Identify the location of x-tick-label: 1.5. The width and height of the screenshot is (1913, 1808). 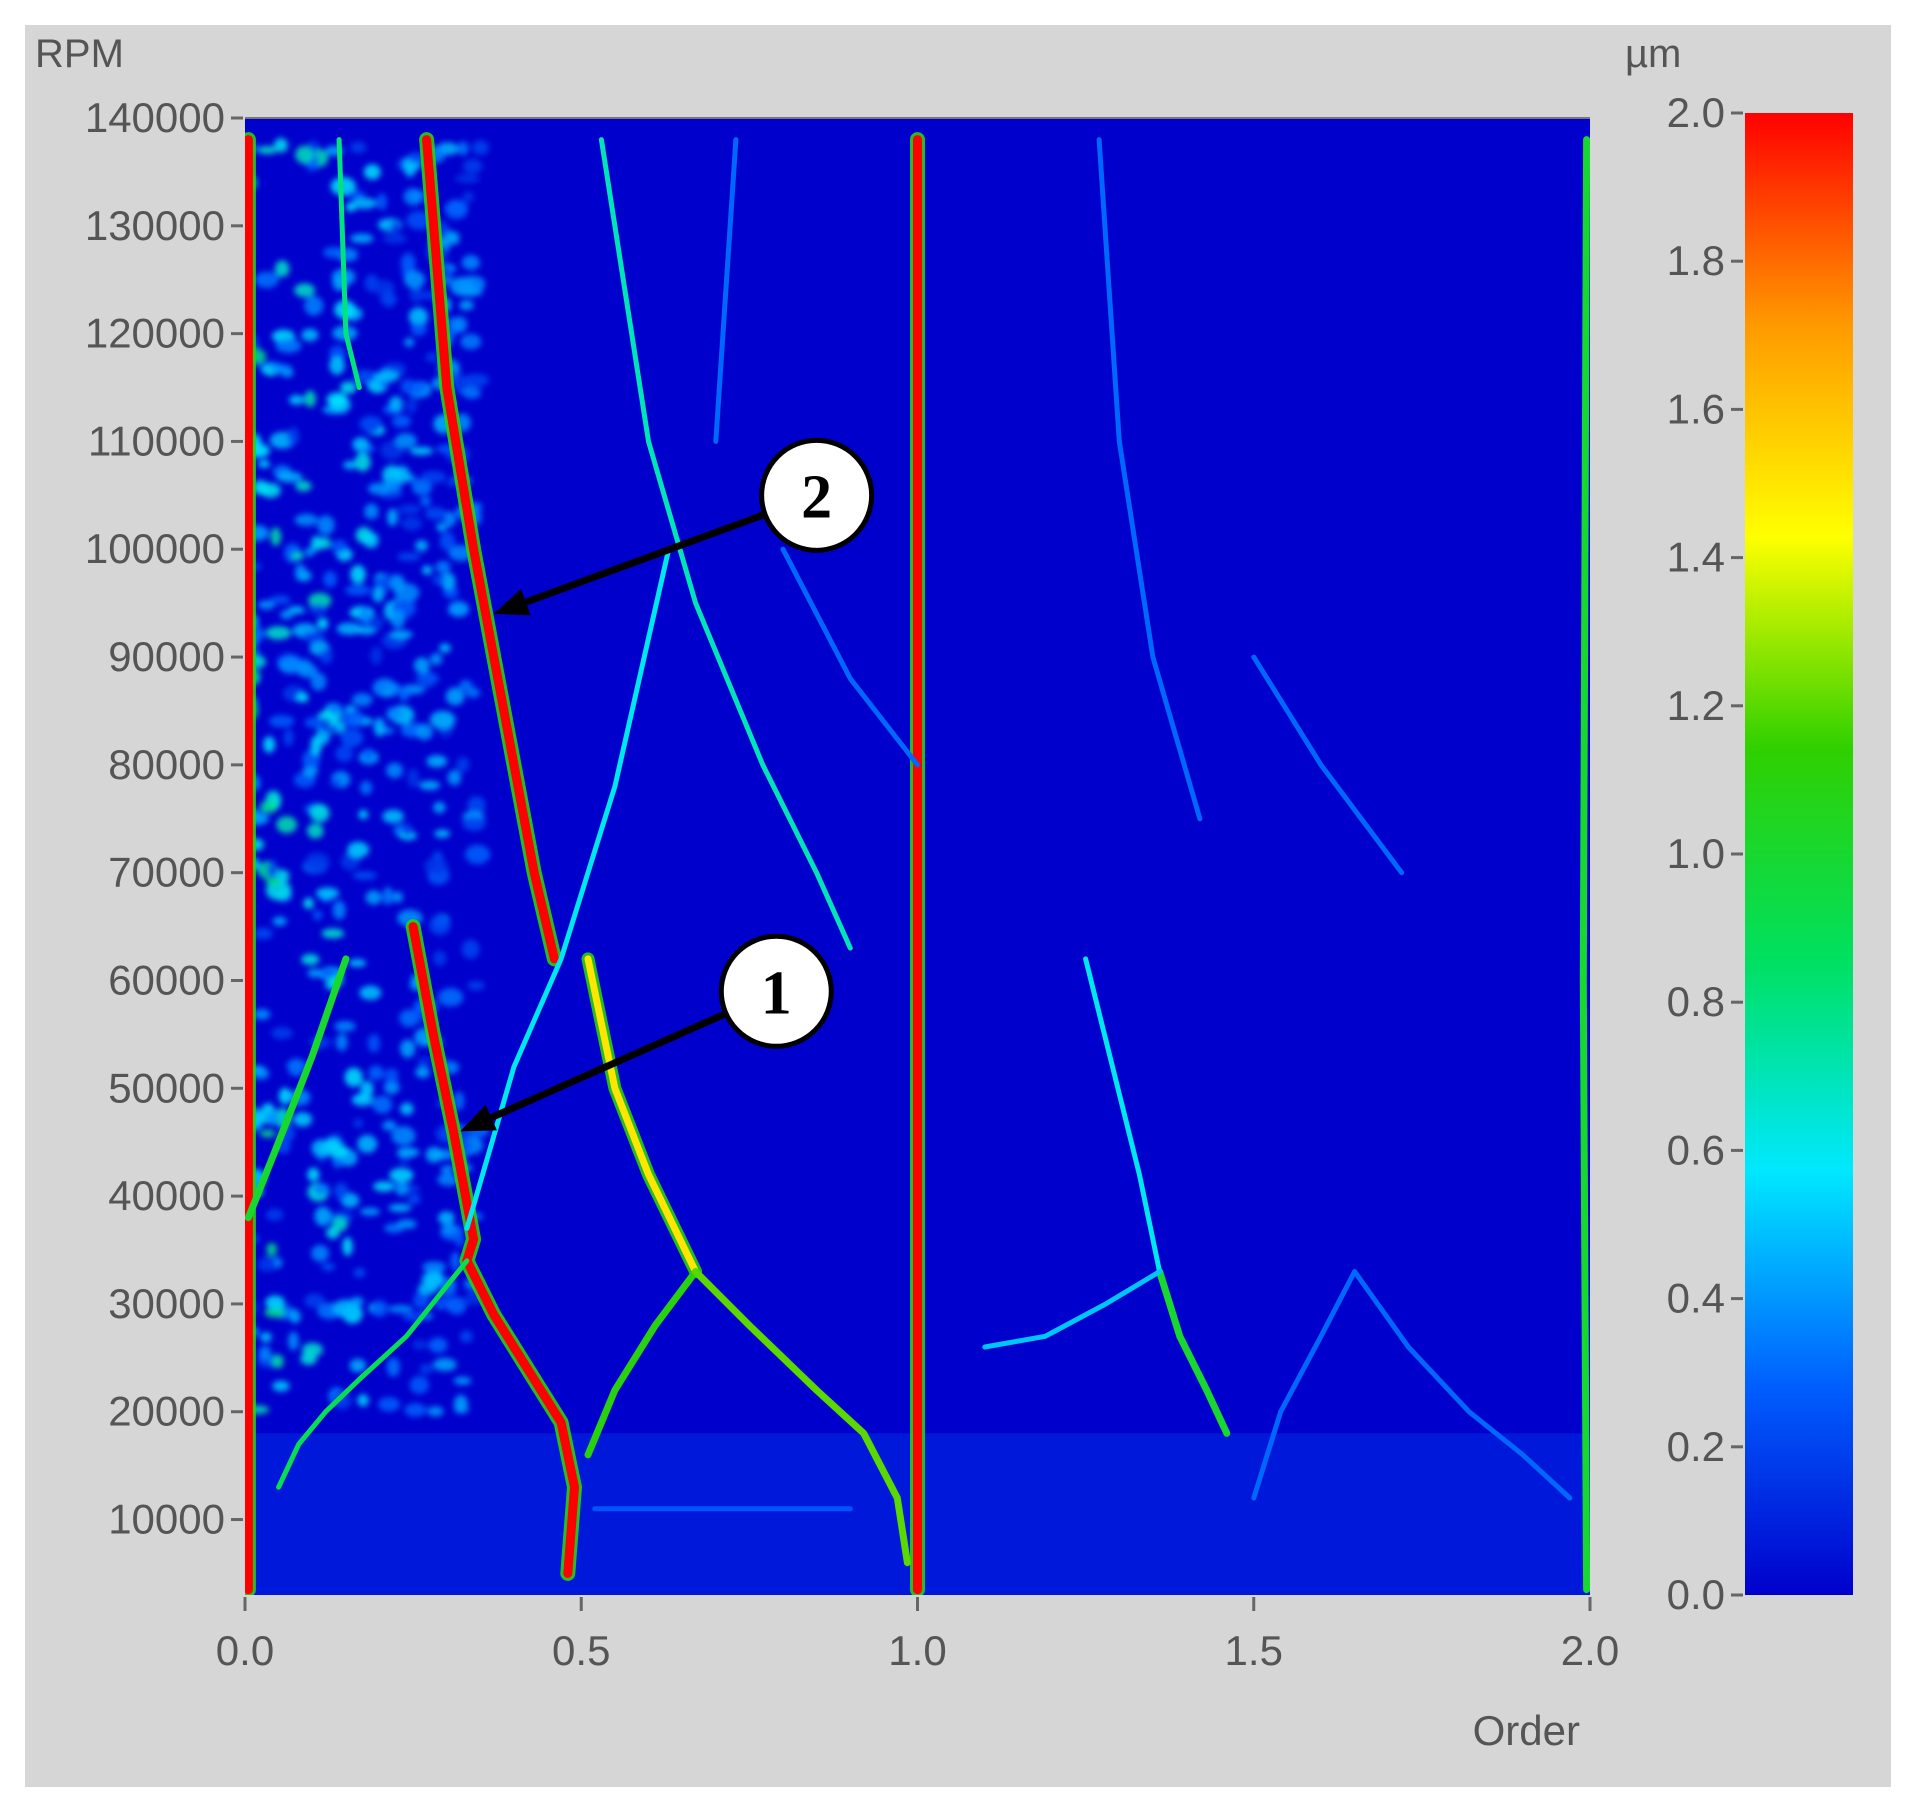
(1254, 1650).